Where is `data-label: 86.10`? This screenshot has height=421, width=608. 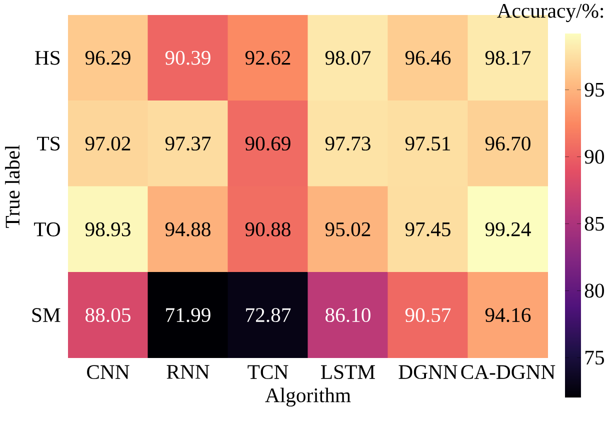 data-label: 86.10 is located at coordinates (348, 315).